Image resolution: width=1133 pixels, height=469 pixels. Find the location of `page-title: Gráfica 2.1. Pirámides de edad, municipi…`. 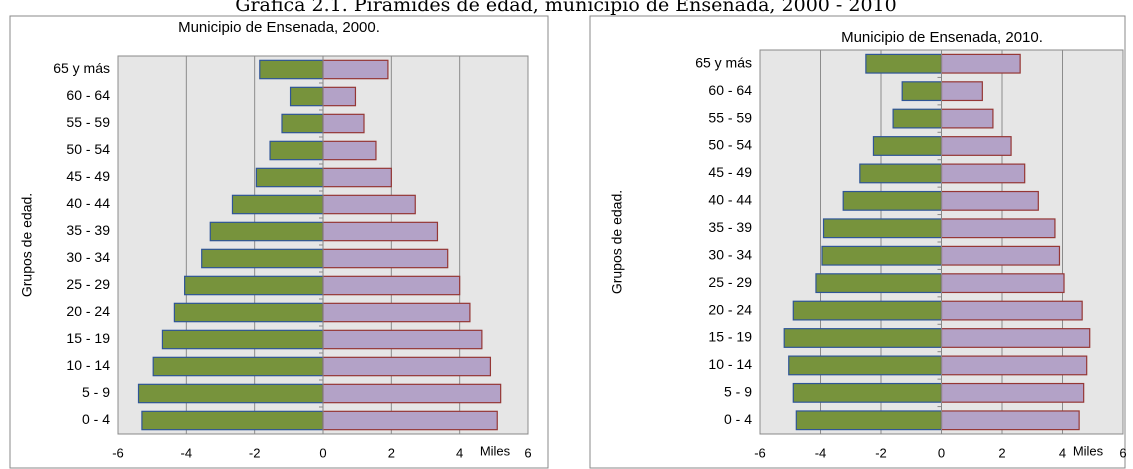

page-title: Gráfica 2.1. Pirámides de edad, municipi… is located at coordinates (565, 8).